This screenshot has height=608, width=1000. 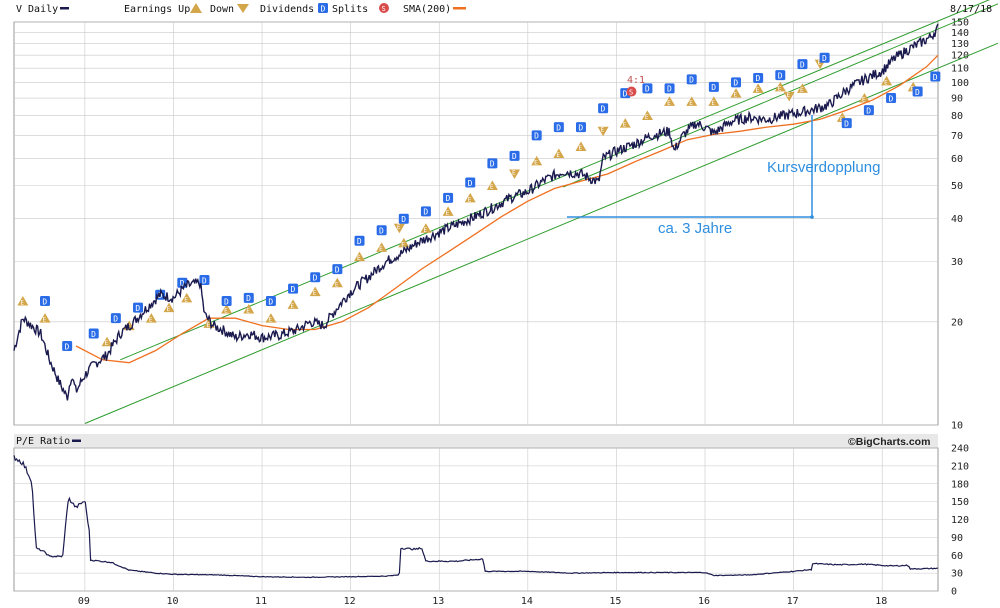 I want to click on legend-down: Down, so click(x=222, y=9).